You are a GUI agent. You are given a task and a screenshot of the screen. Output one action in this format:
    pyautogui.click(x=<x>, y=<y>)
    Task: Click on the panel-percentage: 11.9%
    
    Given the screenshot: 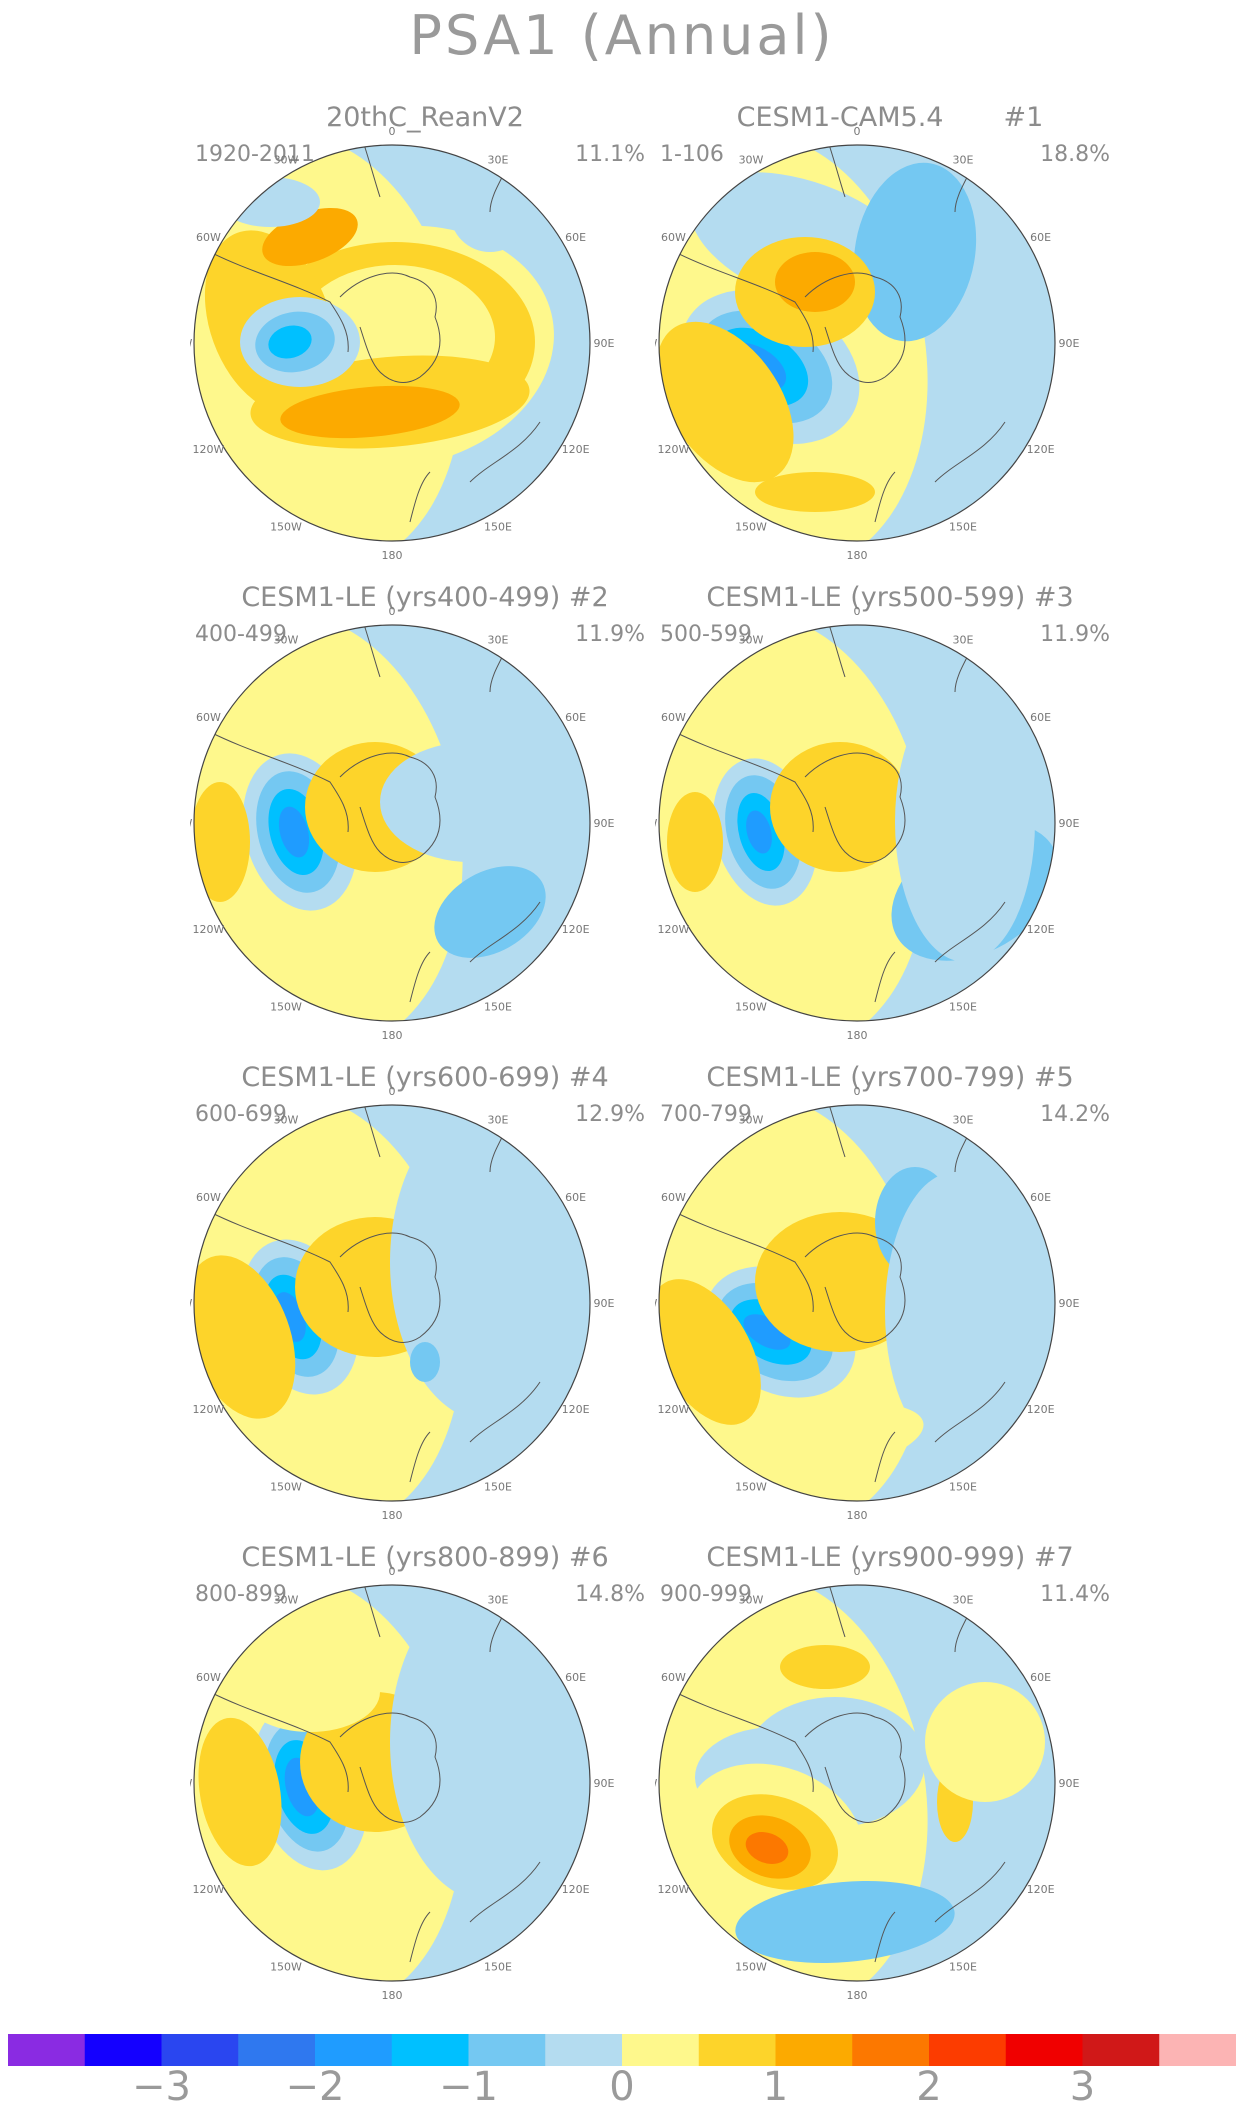 What is the action you would take?
    pyautogui.click(x=1075, y=634)
    